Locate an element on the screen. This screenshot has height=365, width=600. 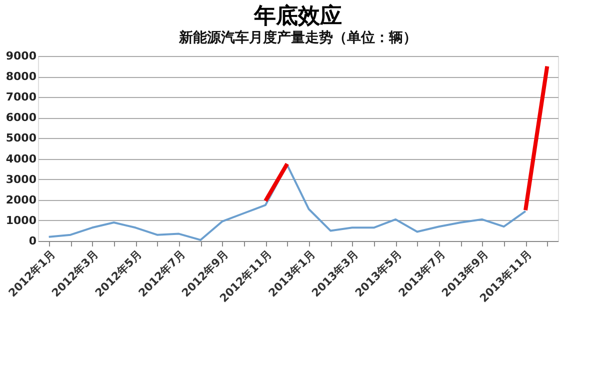
y-tick-label: 0 is located at coordinates (32, 241).